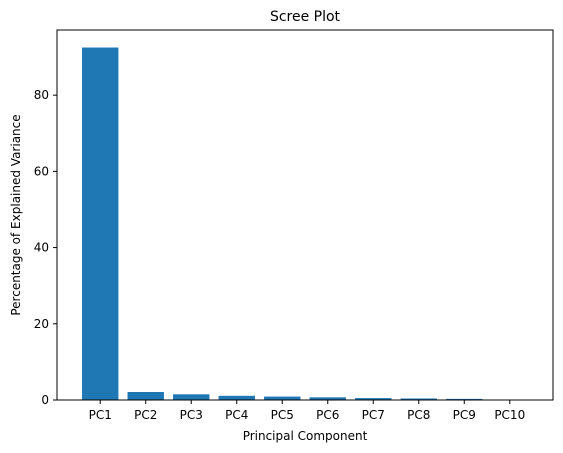  Describe the element at coordinates (282, 415) in the screenshot. I see `x-tick-label: PC5` at that location.